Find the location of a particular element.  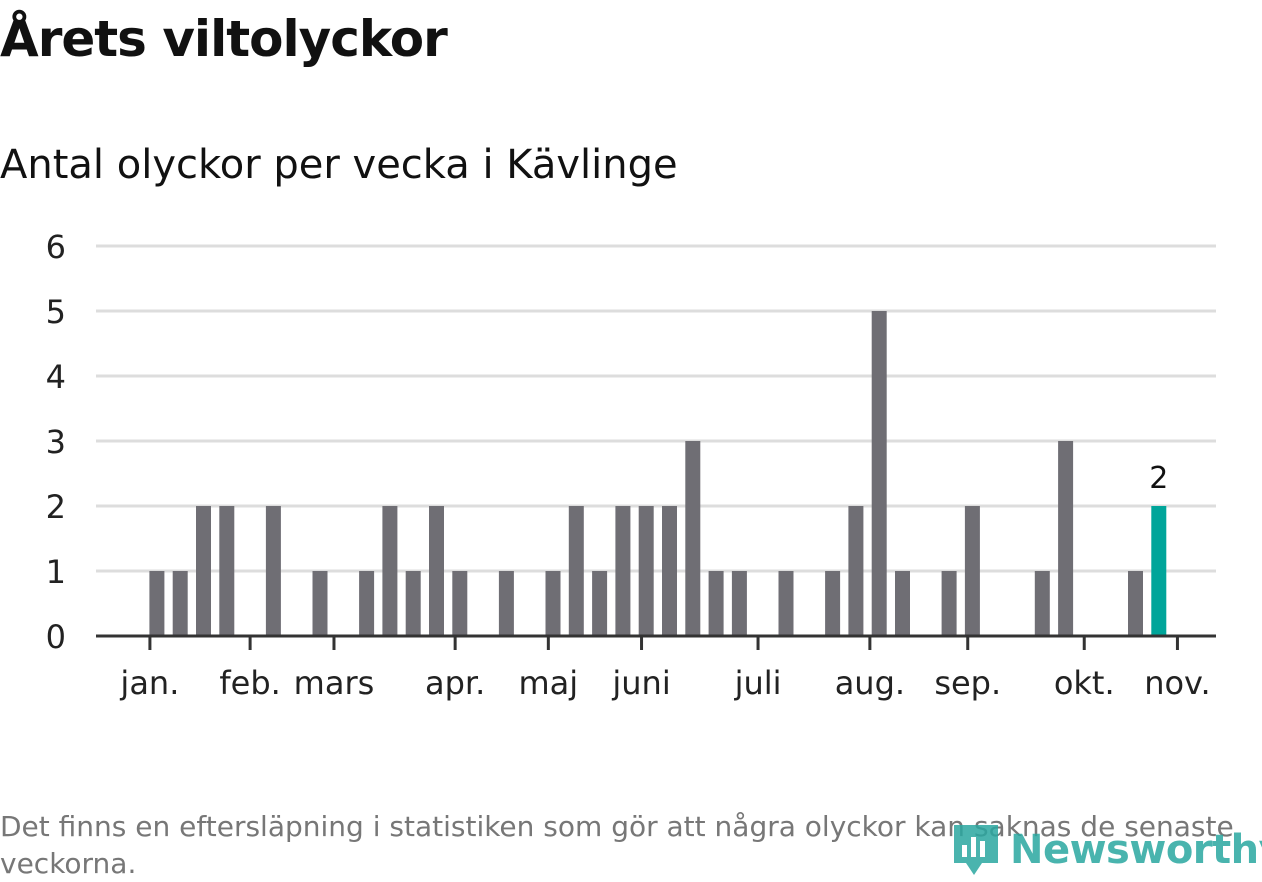

x-tick-label: sep. is located at coordinates (967, 683).